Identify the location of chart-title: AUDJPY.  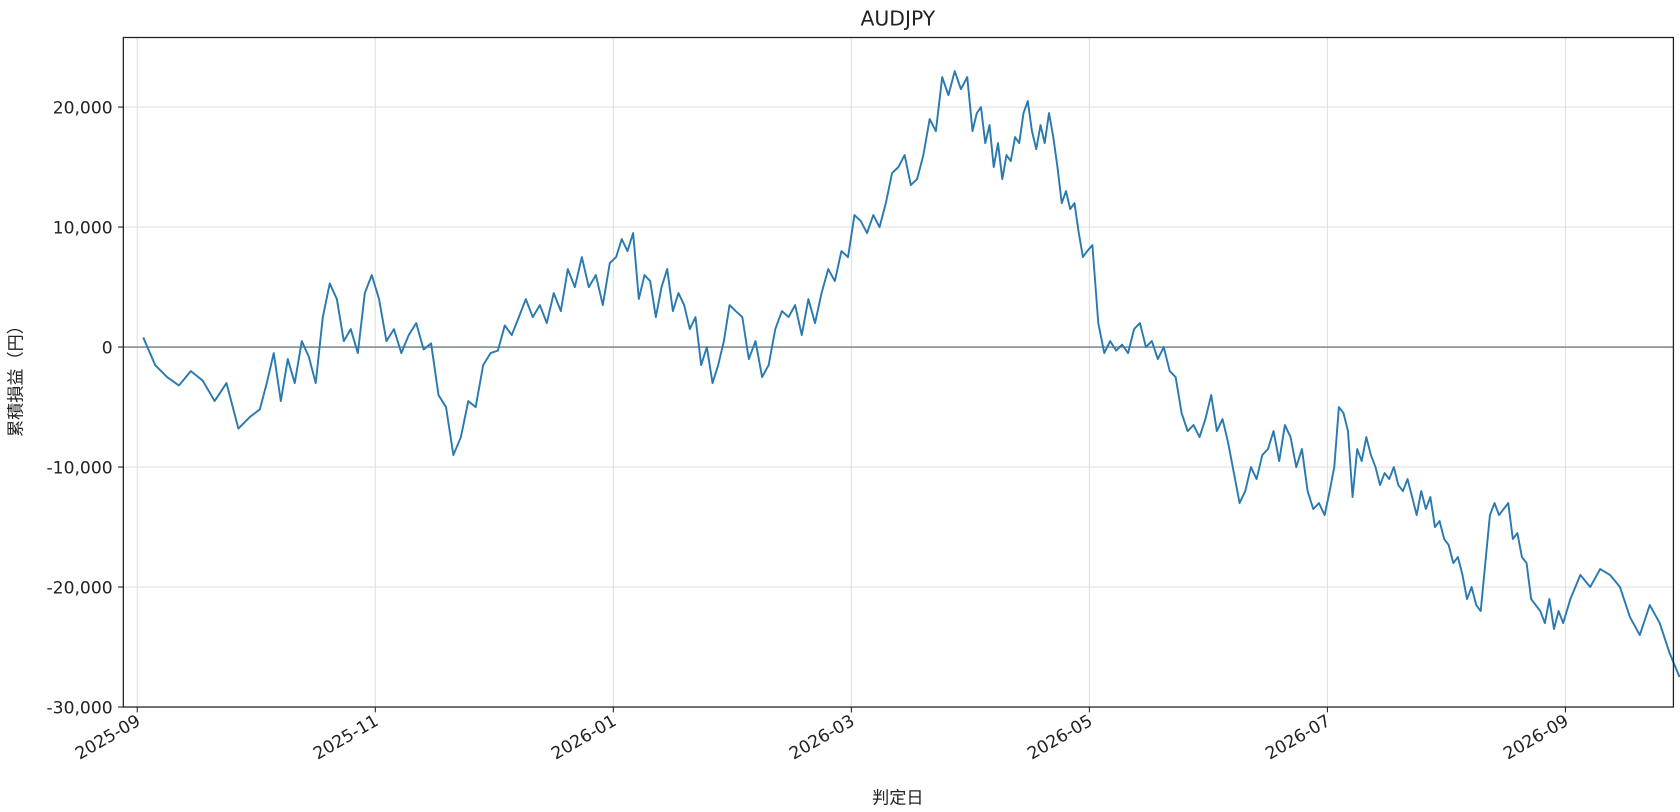
(897, 19).